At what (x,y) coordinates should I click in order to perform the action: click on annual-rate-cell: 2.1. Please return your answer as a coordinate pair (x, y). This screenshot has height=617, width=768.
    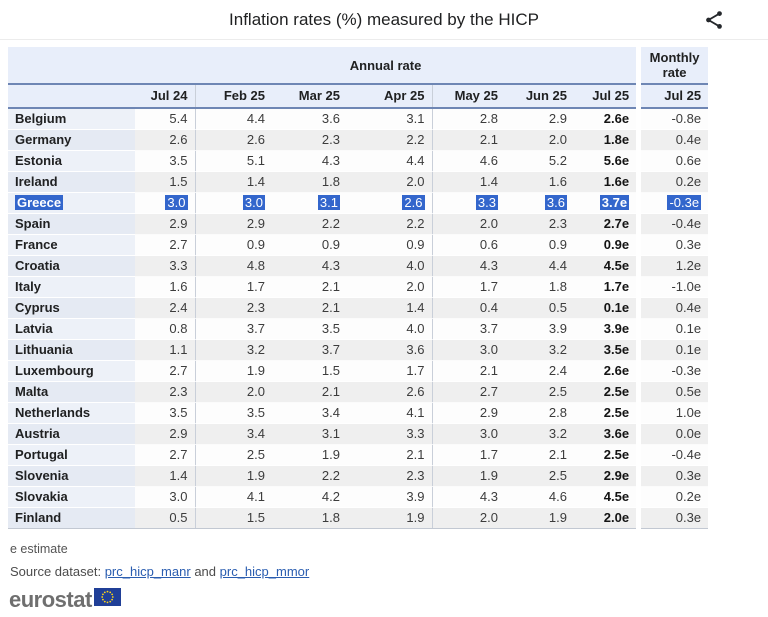
    Looking at the image, I should click on (309, 287).